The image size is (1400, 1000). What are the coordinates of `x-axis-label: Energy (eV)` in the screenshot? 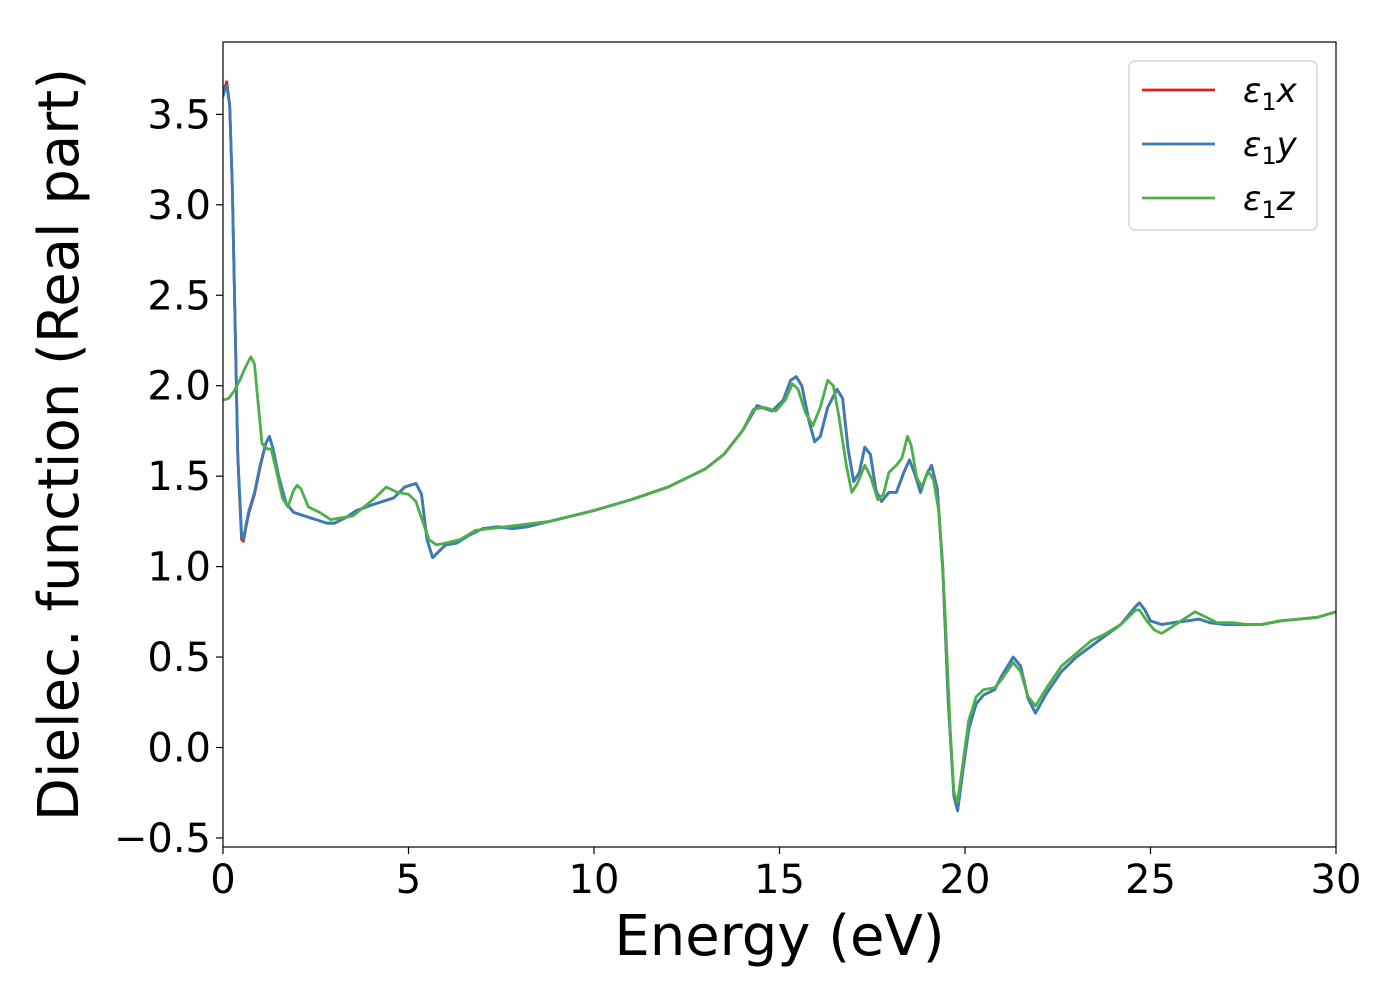 It's located at (779, 936).